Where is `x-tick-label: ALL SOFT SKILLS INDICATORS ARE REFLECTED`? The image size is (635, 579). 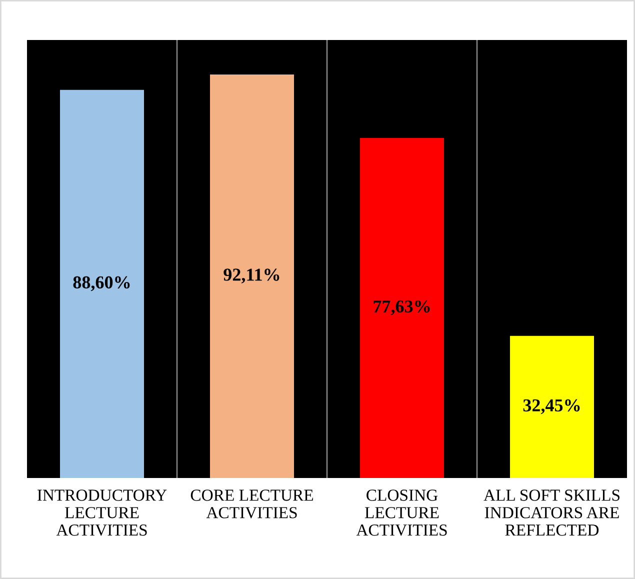
x-tick-label: ALL SOFT SKILLS INDICATORS ARE REFLECTED is located at coordinates (552, 513).